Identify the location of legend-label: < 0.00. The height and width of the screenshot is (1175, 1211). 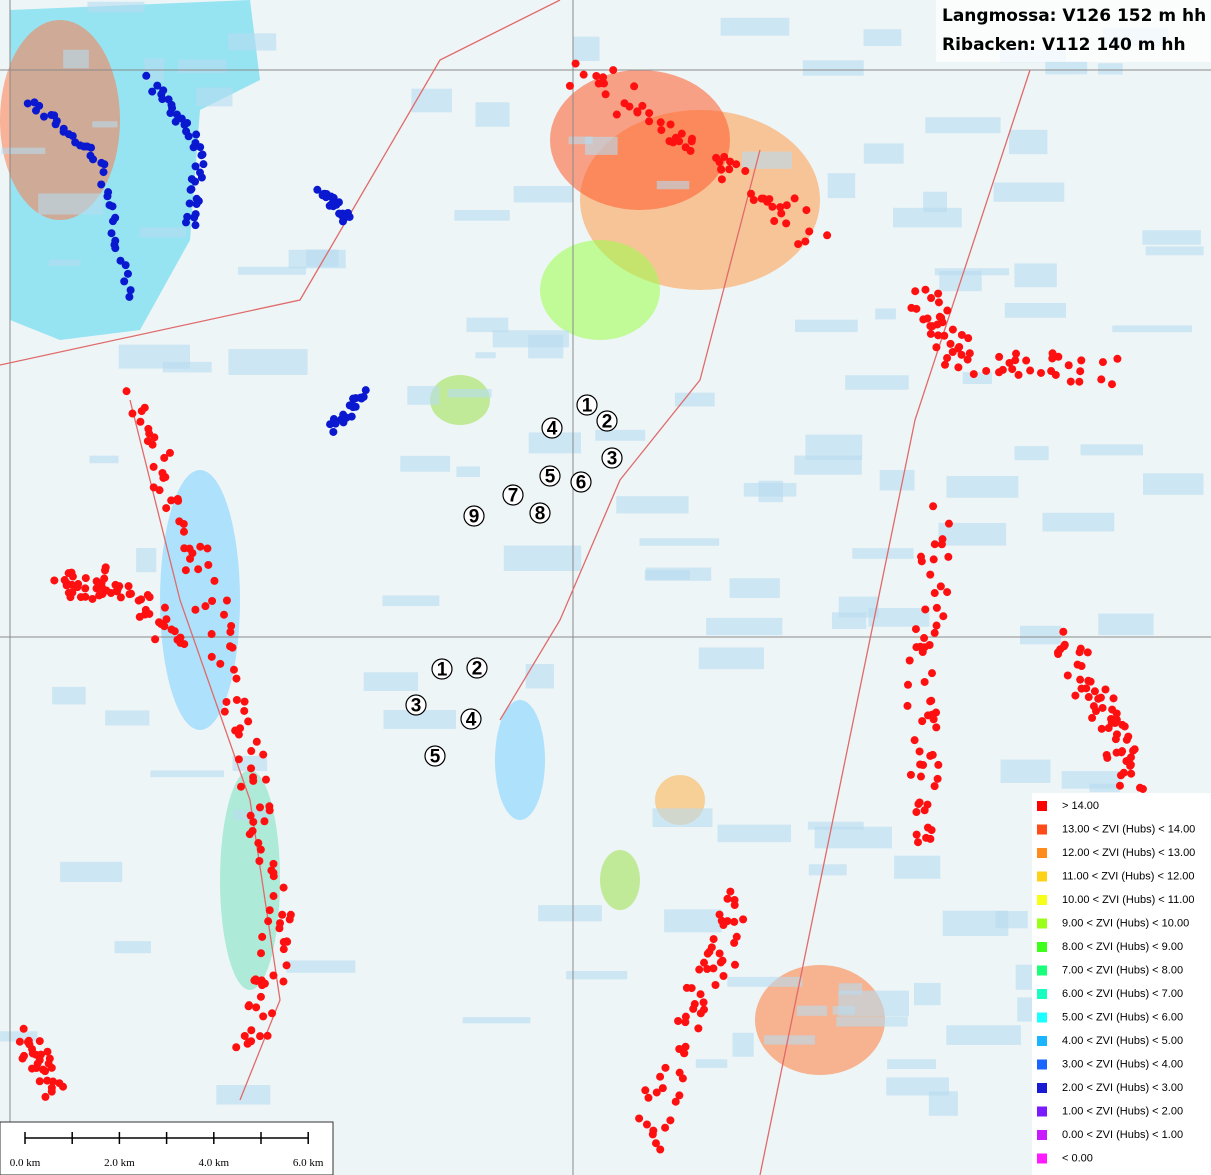
(1077, 1158).